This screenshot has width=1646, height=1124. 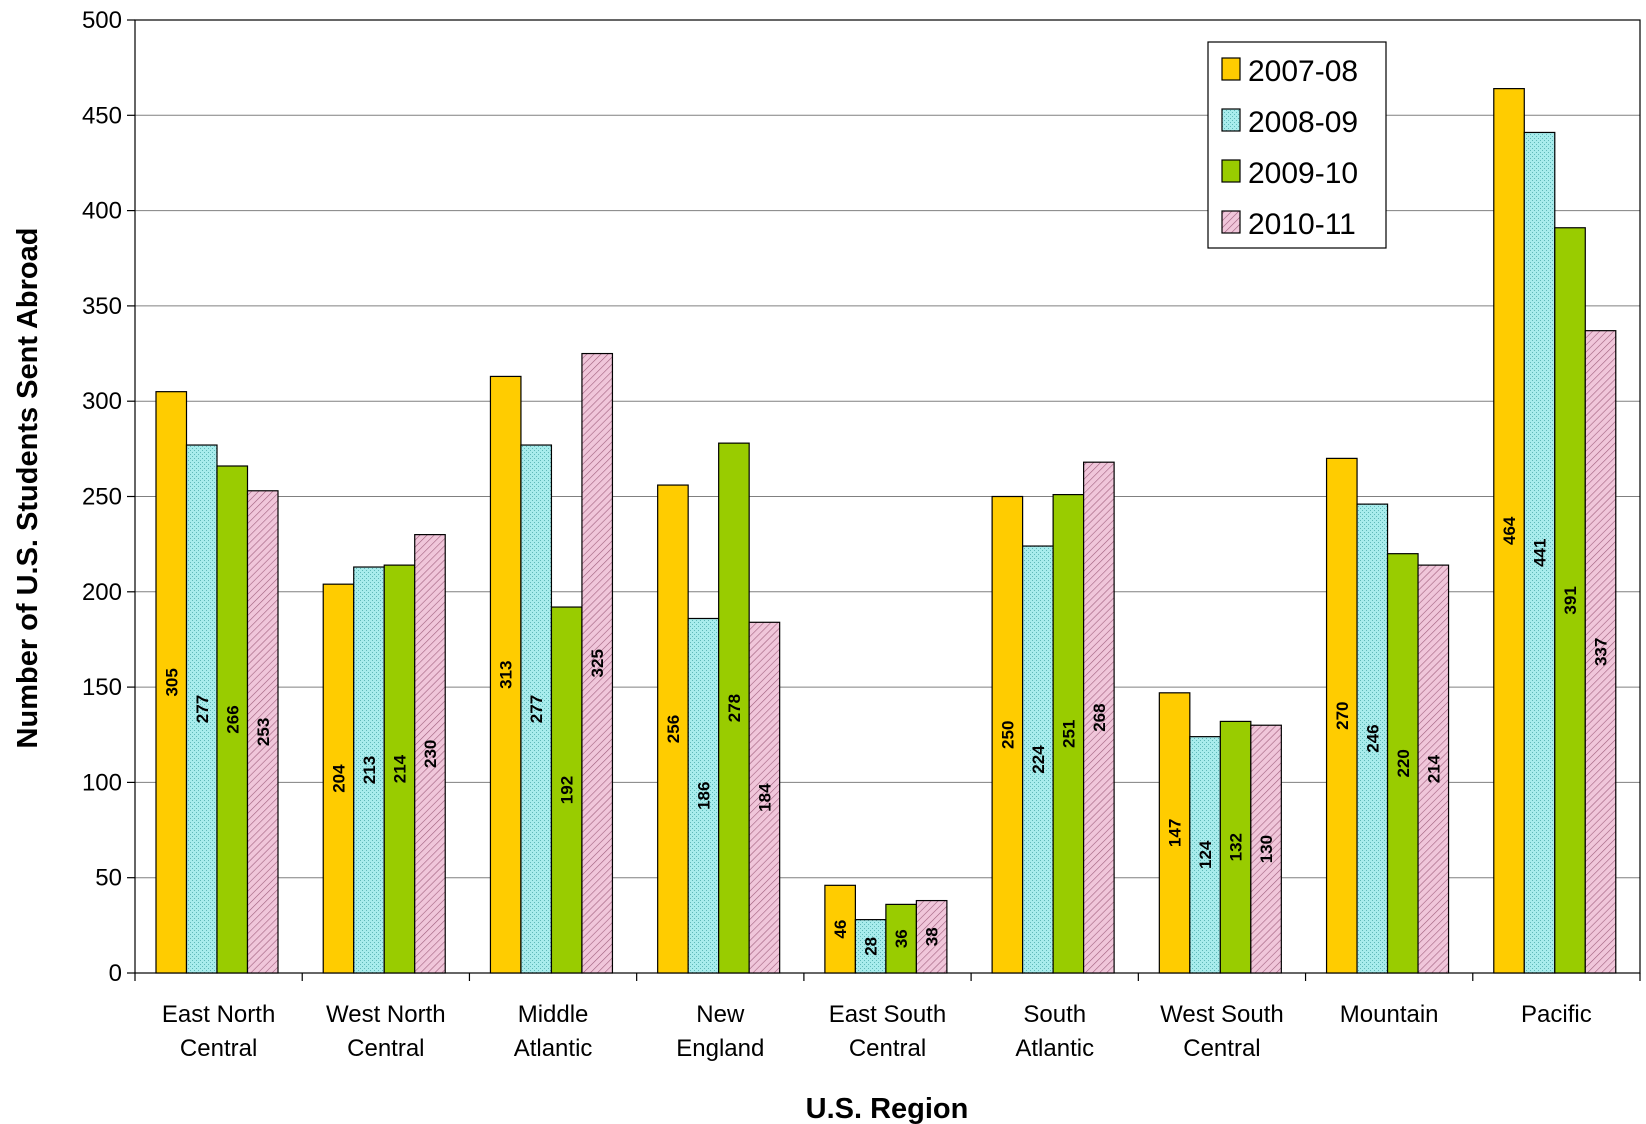 What do you see at coordinates (553, 1031) in the screenshot?
I see `x-category-label: Middle Atlantic` at bounding box center [553, 1031].